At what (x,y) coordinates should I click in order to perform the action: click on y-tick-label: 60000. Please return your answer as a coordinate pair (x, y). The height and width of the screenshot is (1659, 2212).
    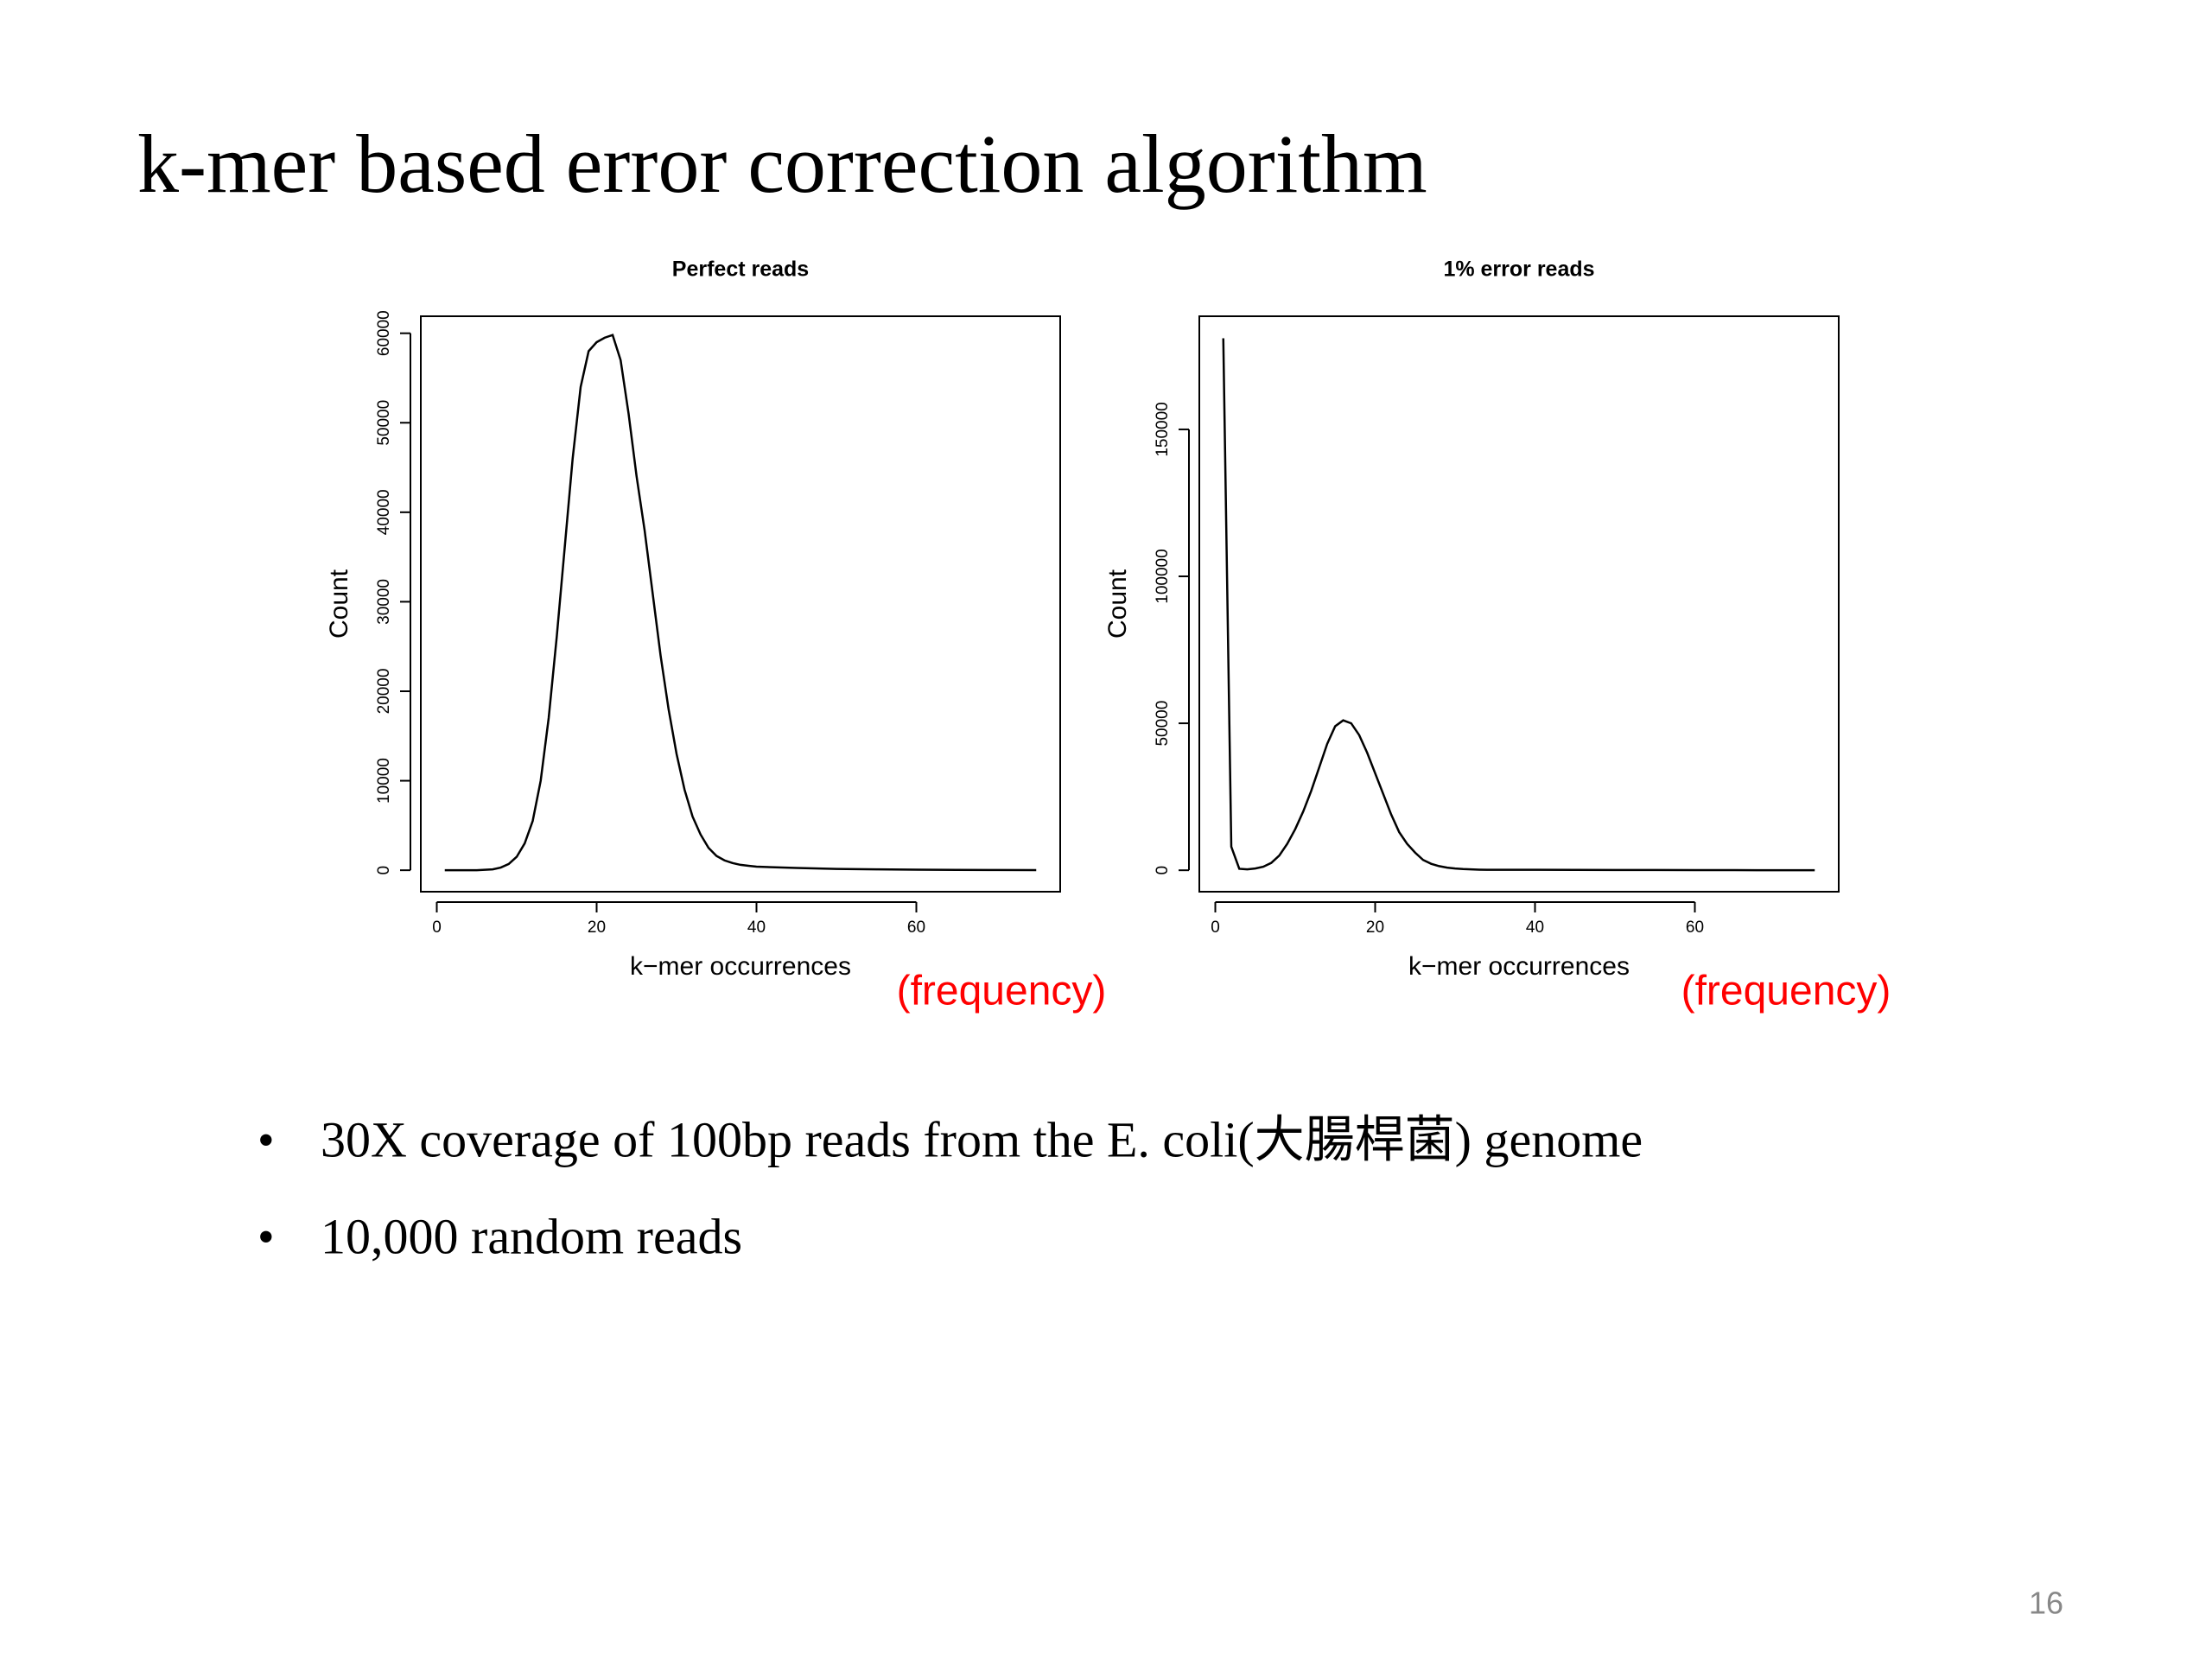
    Looking at the image, I should click on (384, 333).